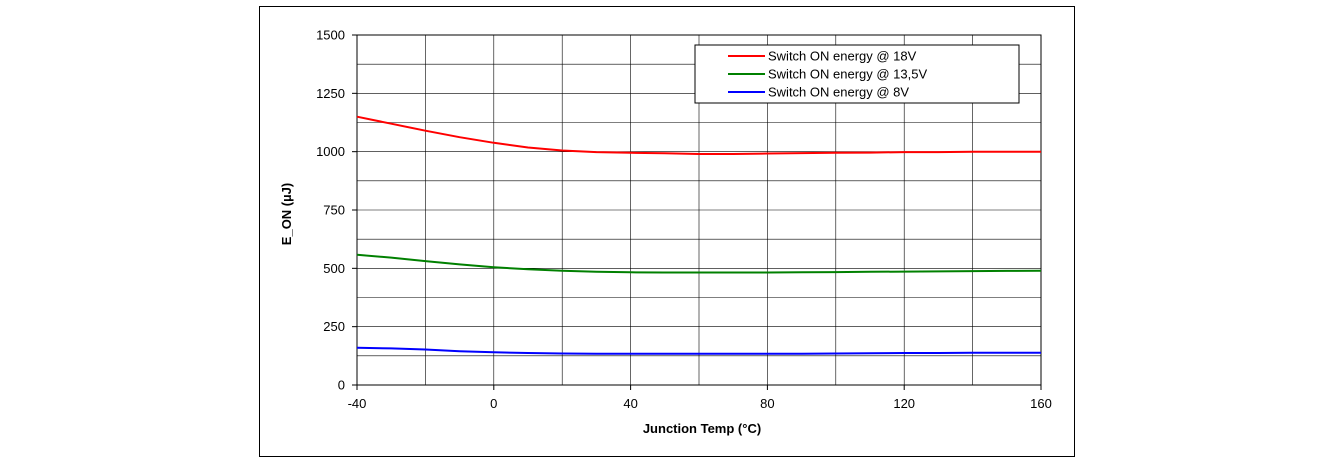  What do you see at coordinates (493, 403) in the screenshot?
I see `x-tick-label: 0` at bounding box center [493, 403].